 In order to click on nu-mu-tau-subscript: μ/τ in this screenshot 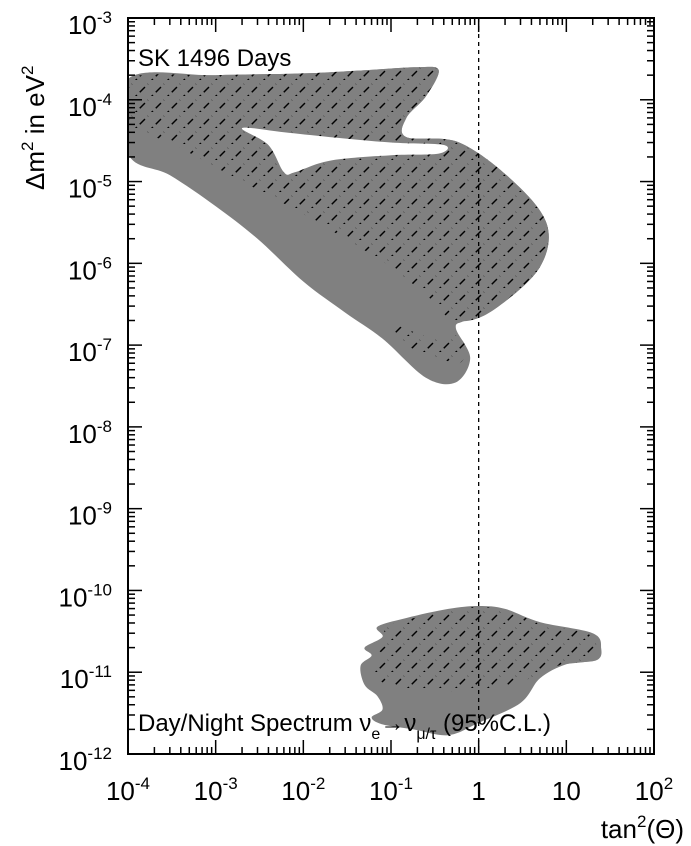, I will do `click(426, 734)`.